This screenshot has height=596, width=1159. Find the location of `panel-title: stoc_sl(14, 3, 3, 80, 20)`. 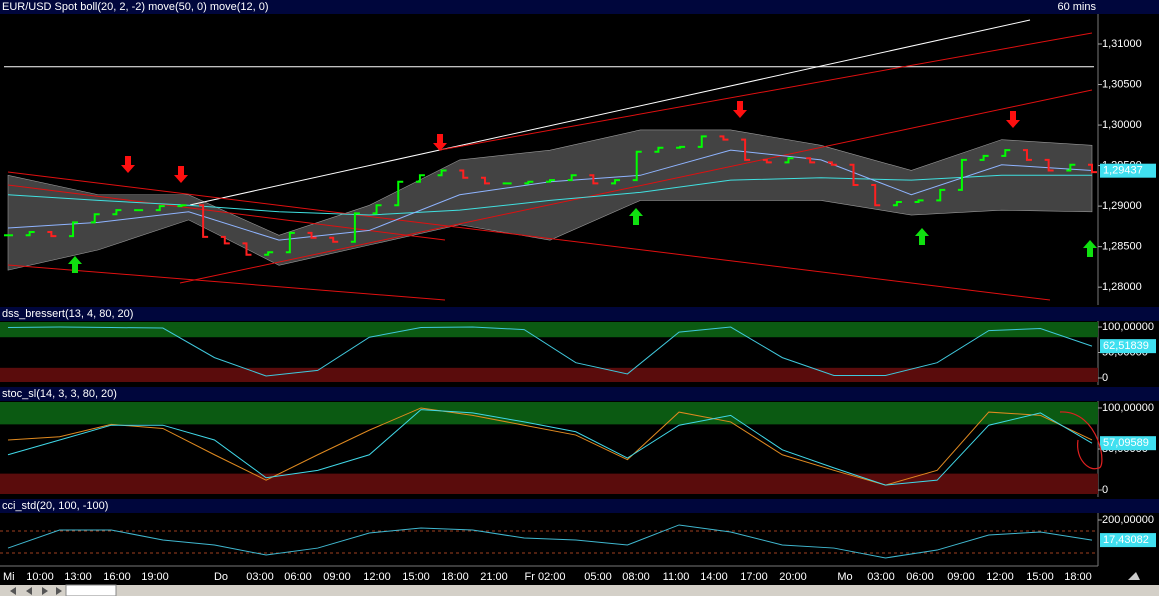

panel-title: stoc_sl(14, 3, 3, 80, 20) is located at coordinates (59, 394).